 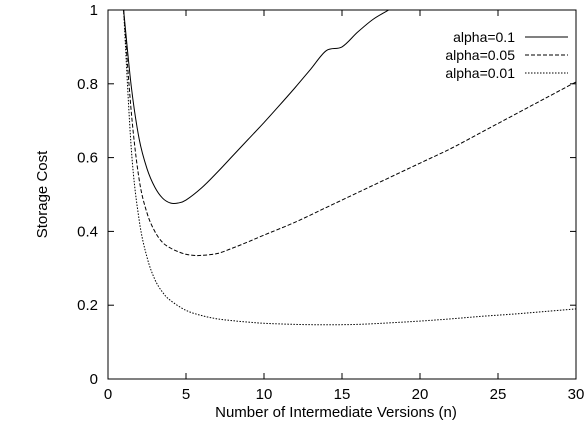 What do you see at coordinates (264, 394) in the screenshot?
I see `x-tick-label: 10` at bounding box center [264, 394].